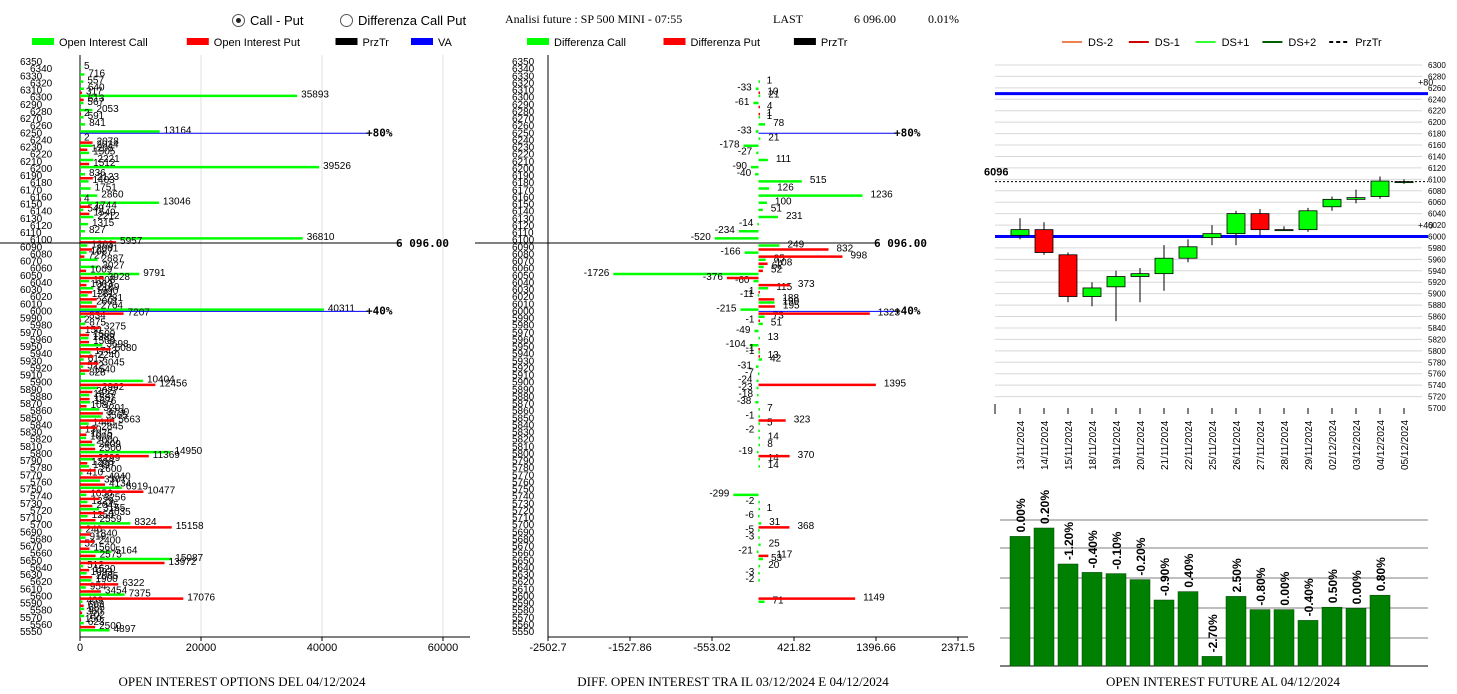  What do you see at coordinates (115, 479) in the screenshot?
I see `oi-value-label: 3307` at bounding box center [115, 479].